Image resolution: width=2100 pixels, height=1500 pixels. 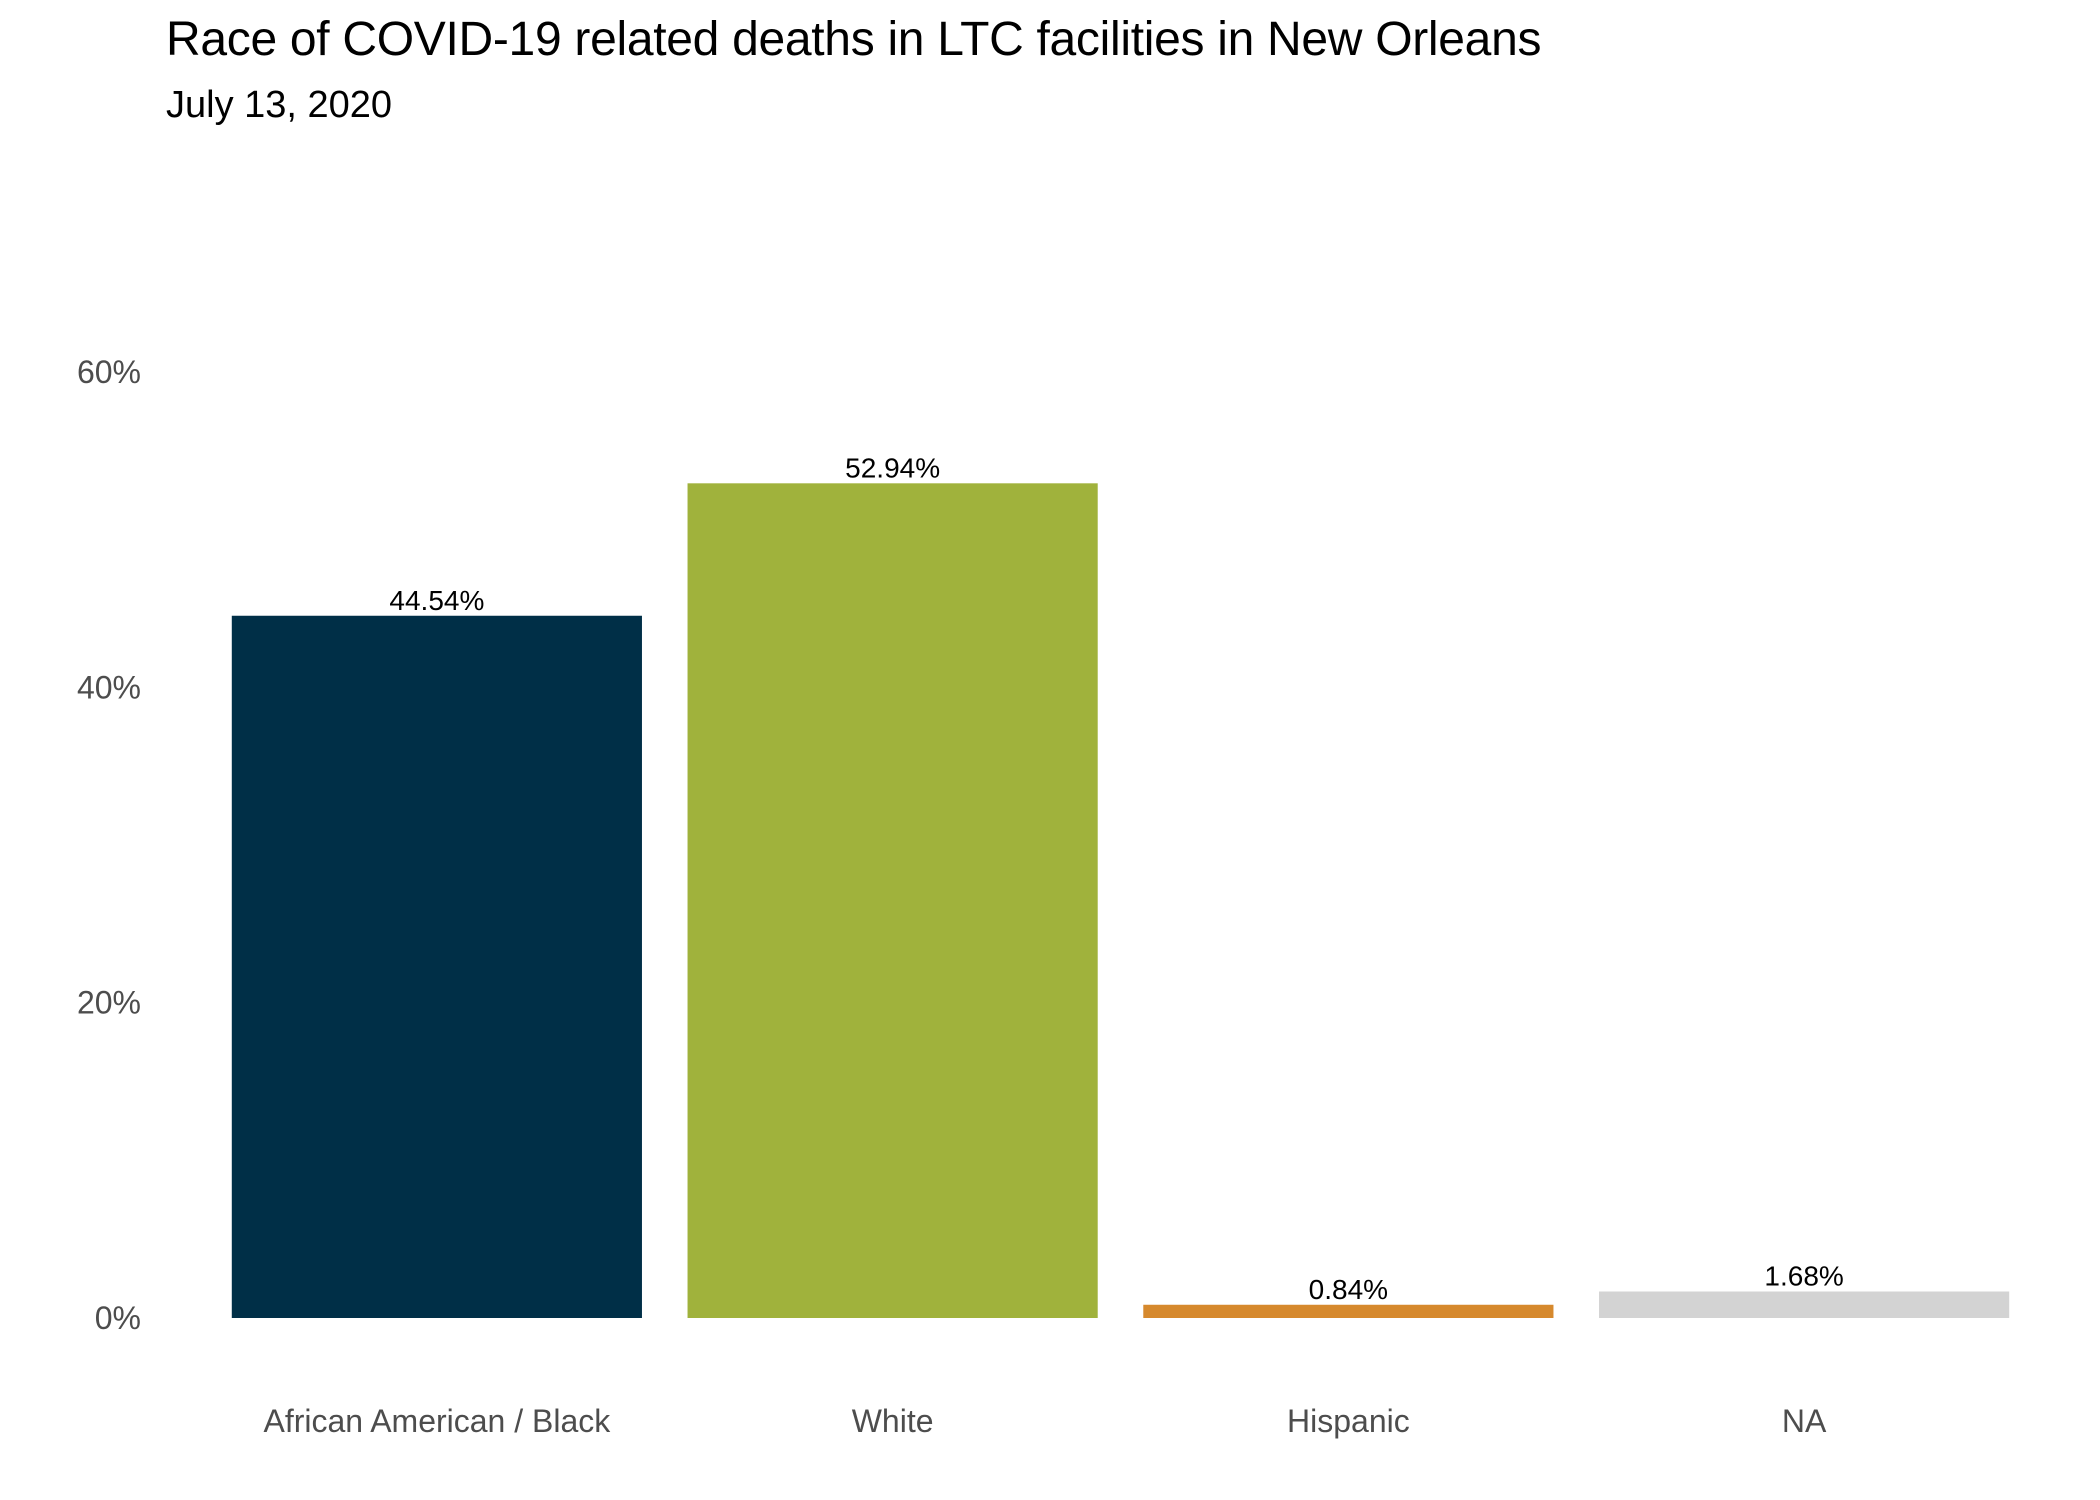 I want to click on data-label: 44.54%, so click(x=436, y=600).